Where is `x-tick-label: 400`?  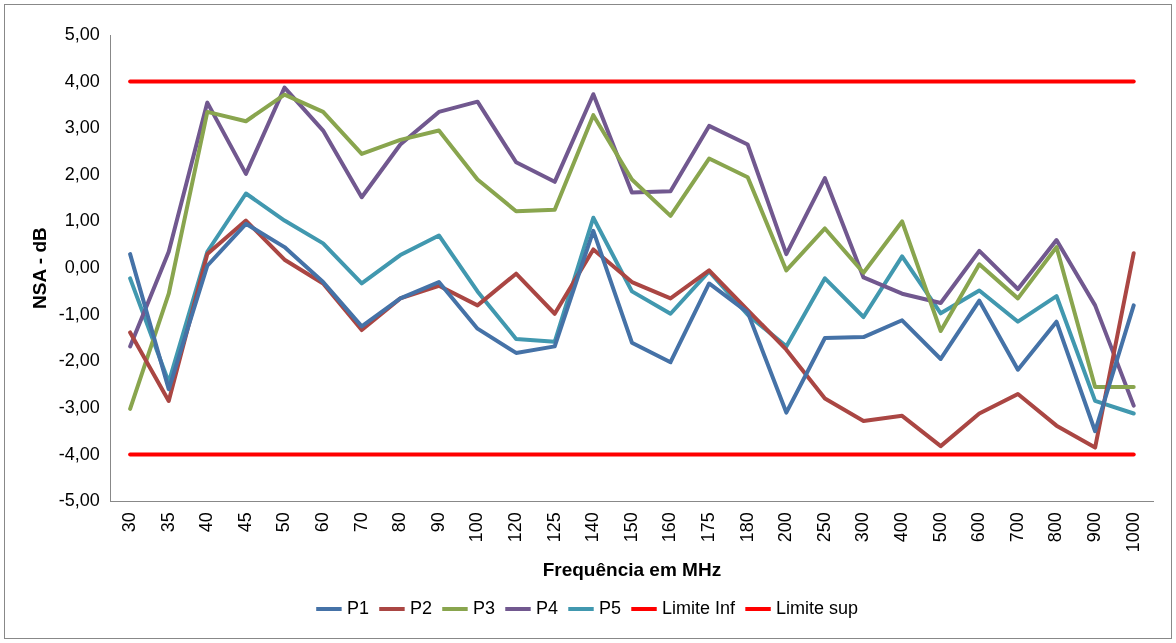 x-tick-label: 400 is located at coordinates (901, 527).